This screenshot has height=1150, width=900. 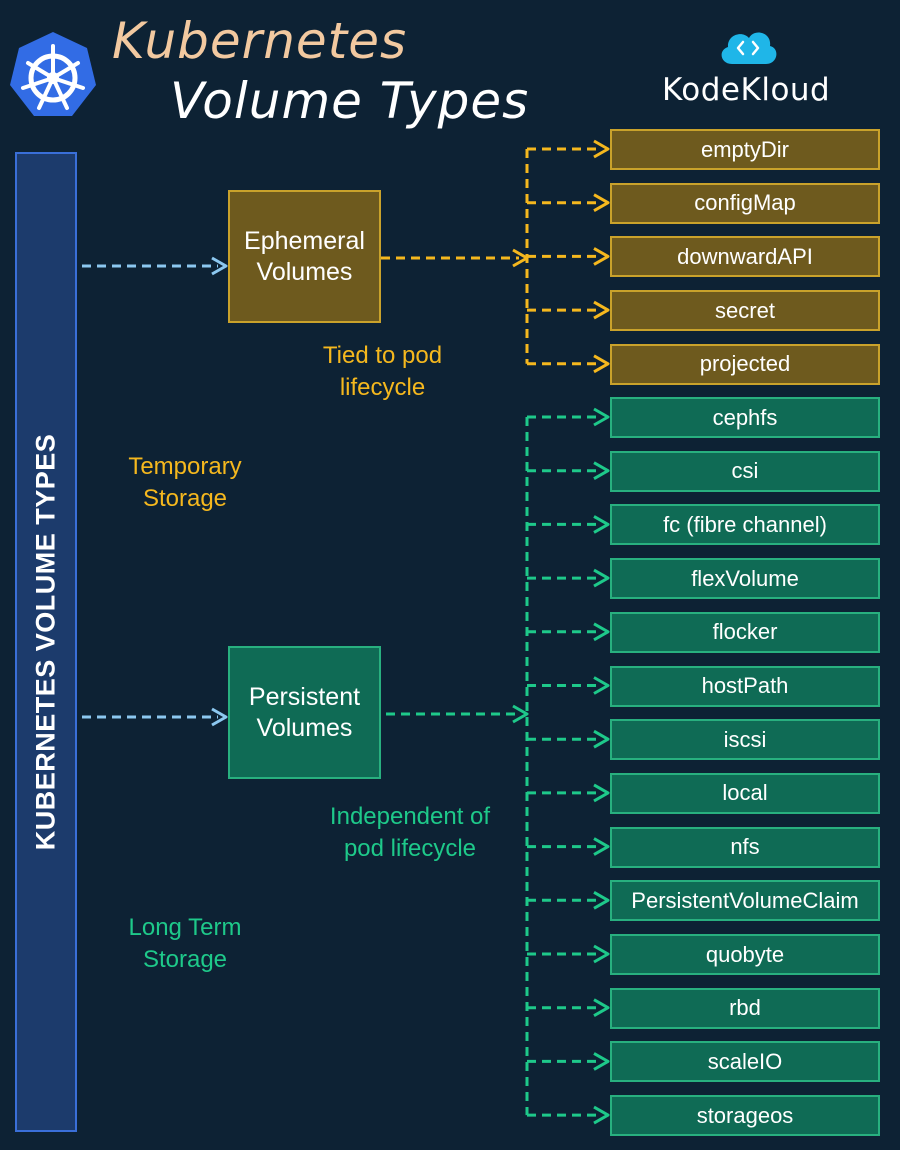 I want to click on sidebar-to-ephemeral-arrow, so click(x=155, y=266).